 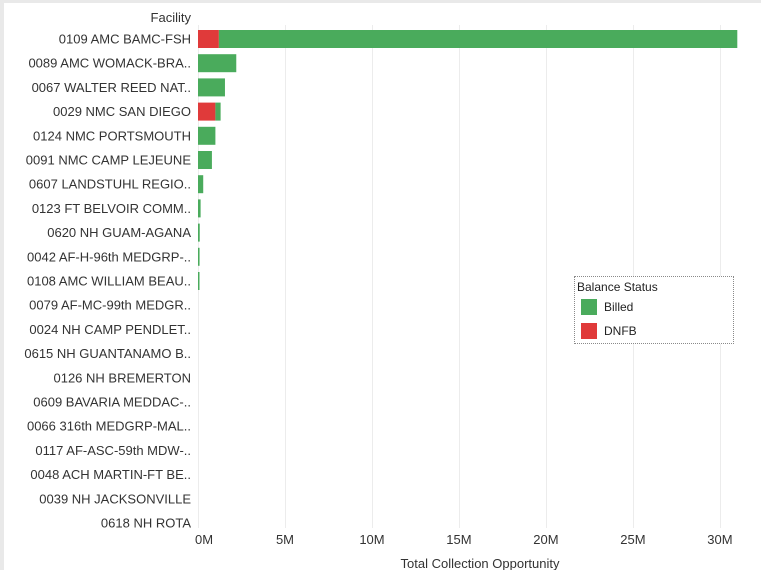 I want to click on category-label: 0126 NH BREMERTON, so click(x=122, y=377).